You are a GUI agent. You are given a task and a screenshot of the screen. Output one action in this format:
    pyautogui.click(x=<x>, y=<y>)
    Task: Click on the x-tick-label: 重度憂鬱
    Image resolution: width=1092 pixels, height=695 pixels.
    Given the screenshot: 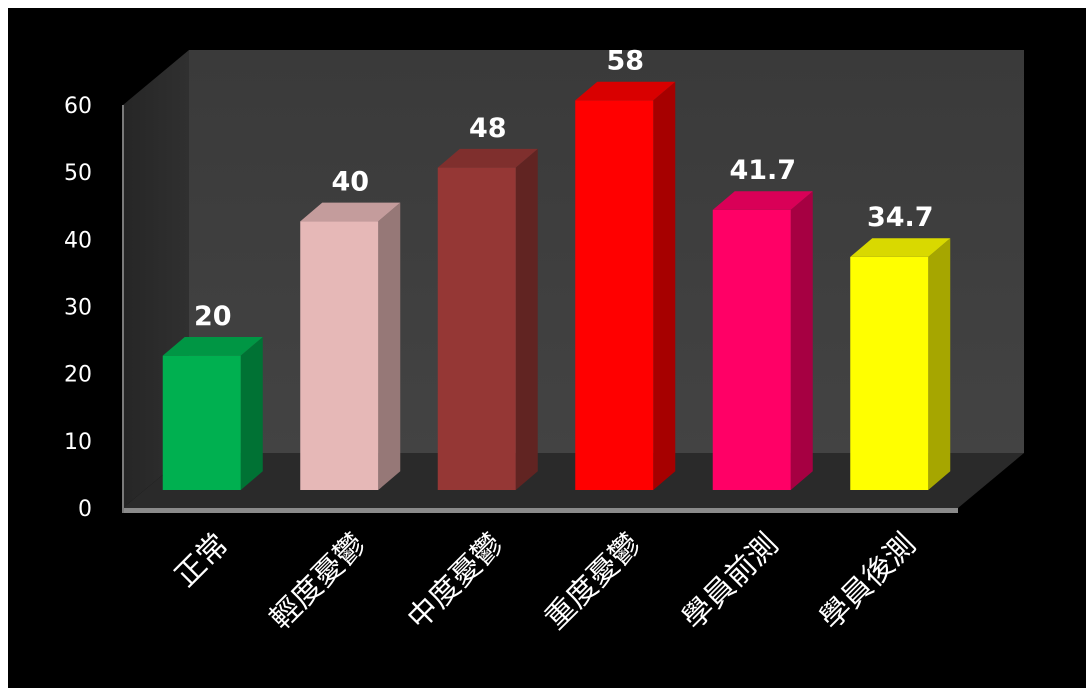 What is the action you would take?
    pyautogui.click(x=593, y=582)
    